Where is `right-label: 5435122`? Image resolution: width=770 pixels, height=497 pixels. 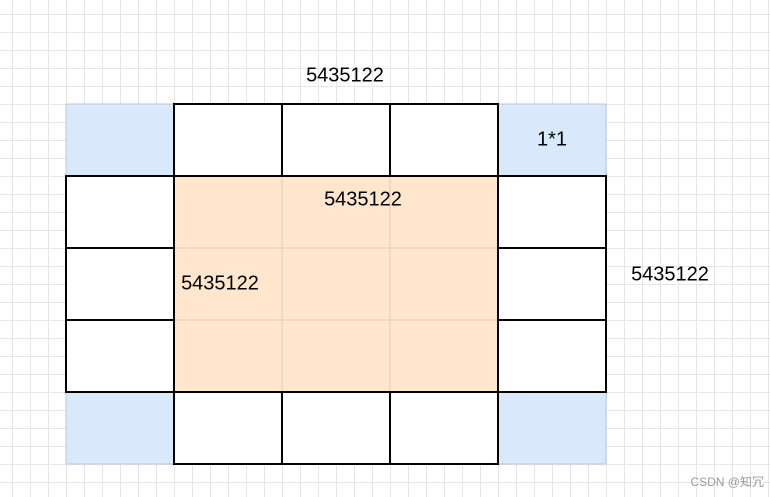
right-label: 5435122 is located at coordinates (670, 274).